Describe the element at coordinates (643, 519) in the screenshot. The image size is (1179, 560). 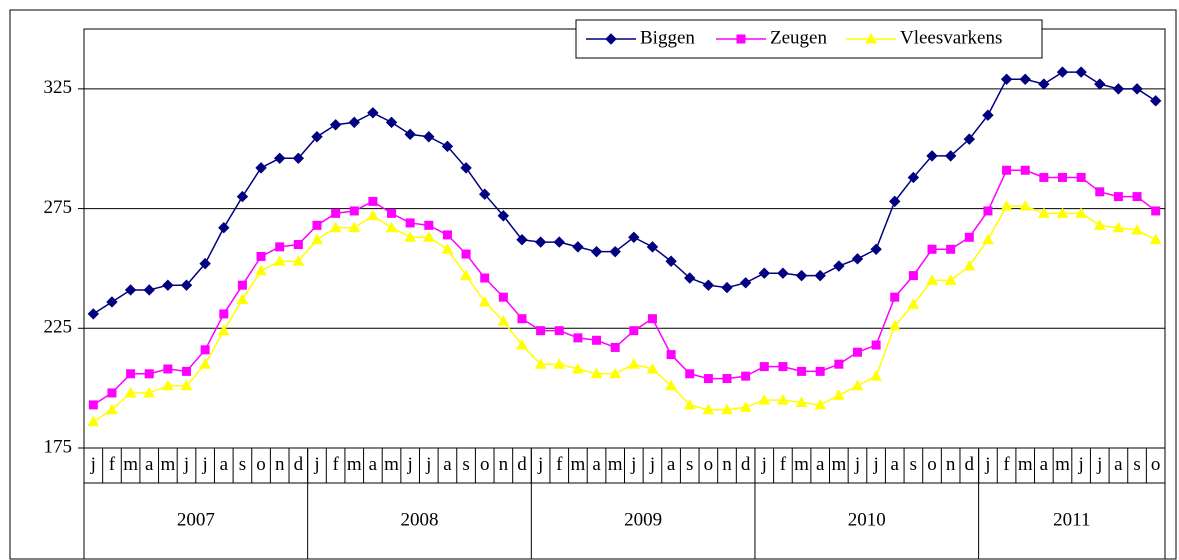
I see `x-group-label: 2009` at that location.